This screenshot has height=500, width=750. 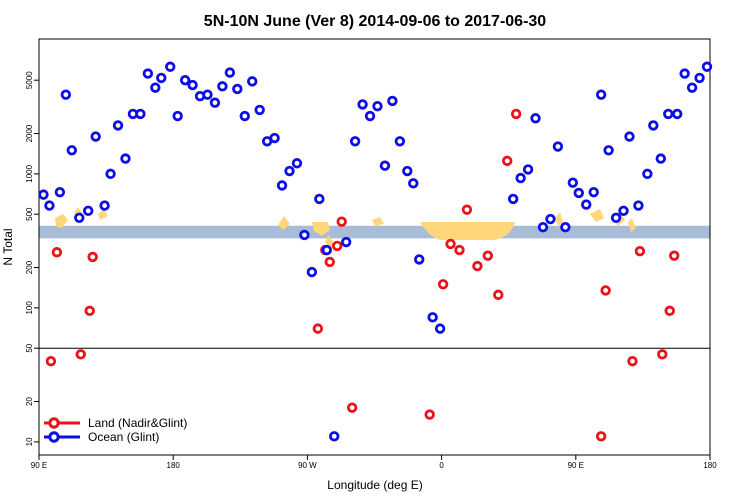 What do you see at coordinates (29, 267) in the screenshot?
I see `y-tick-label: 200` at bounding box center [29, 267].